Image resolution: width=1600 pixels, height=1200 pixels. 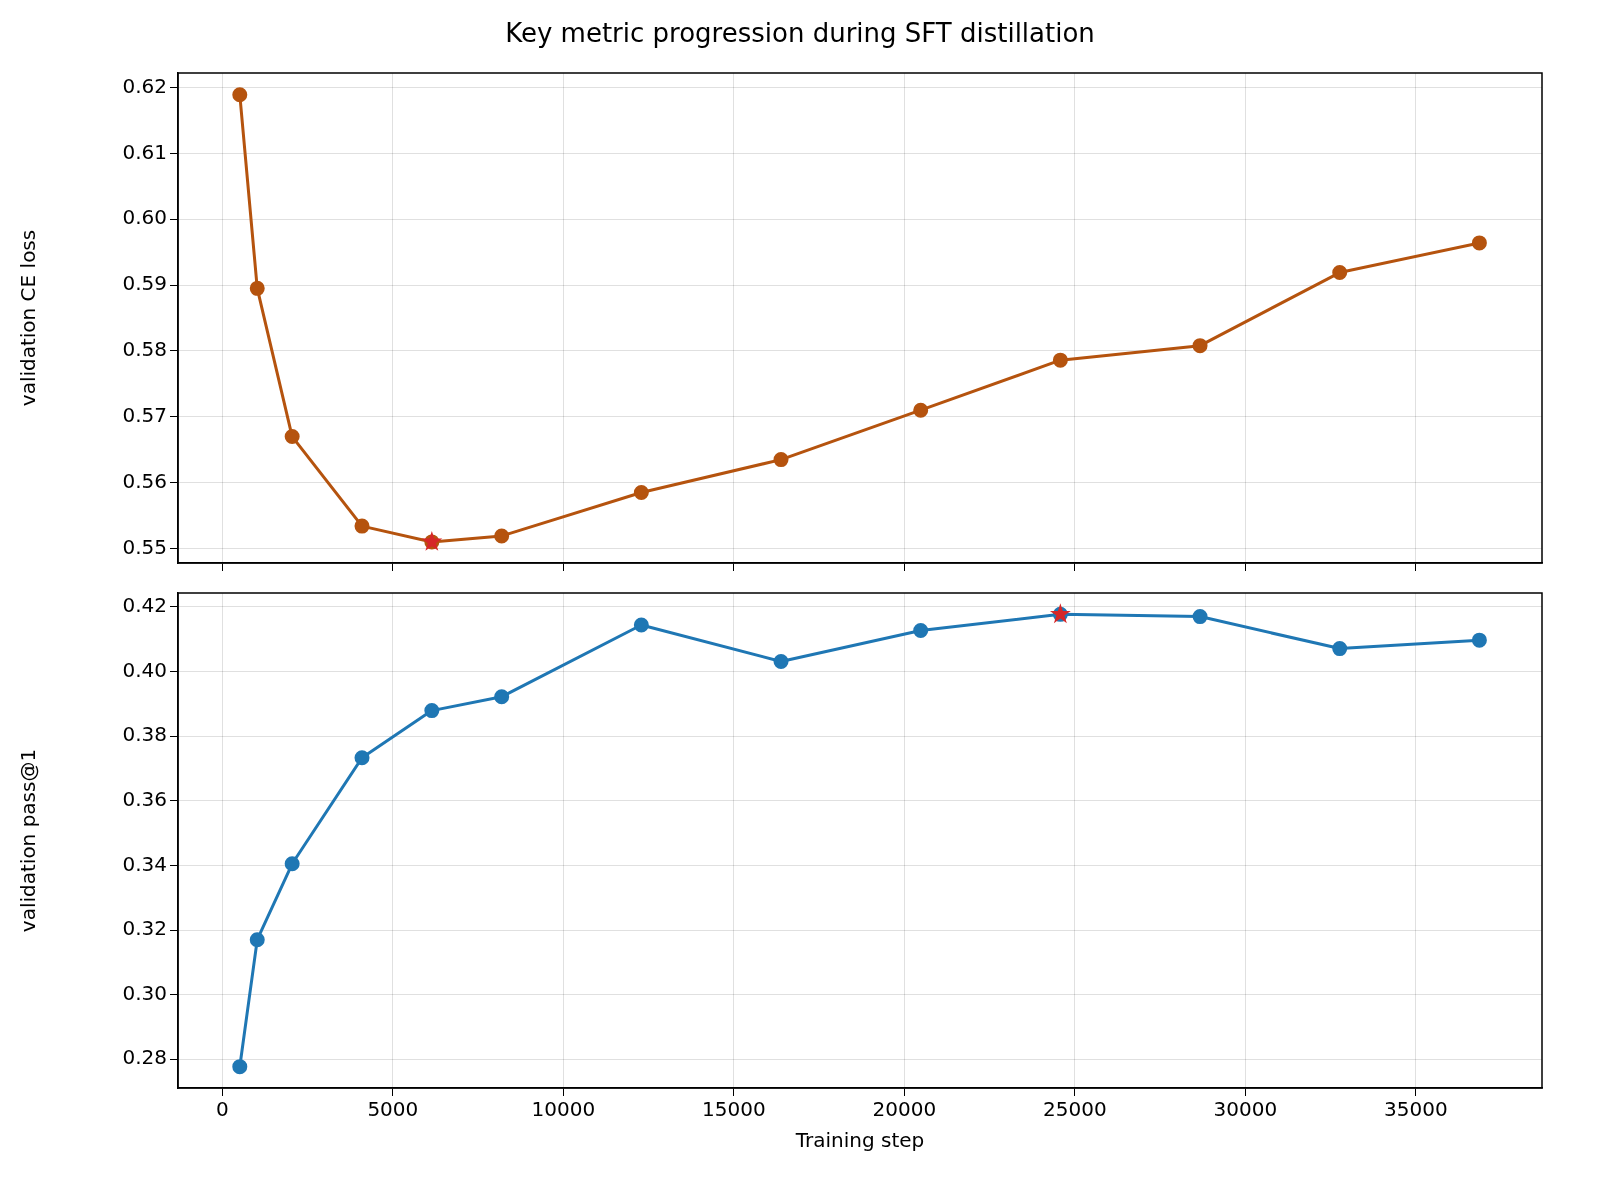 I want to click on x-axis-title: Training step, so click(x=859, y=1140).